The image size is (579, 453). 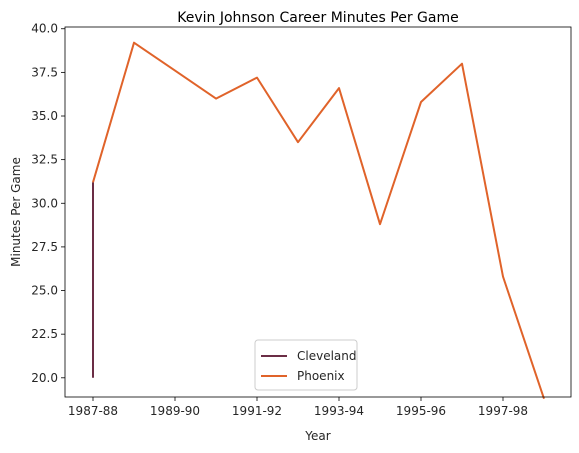 I want to click on y-tick-label: 30.0, so click(x=44, y=203).